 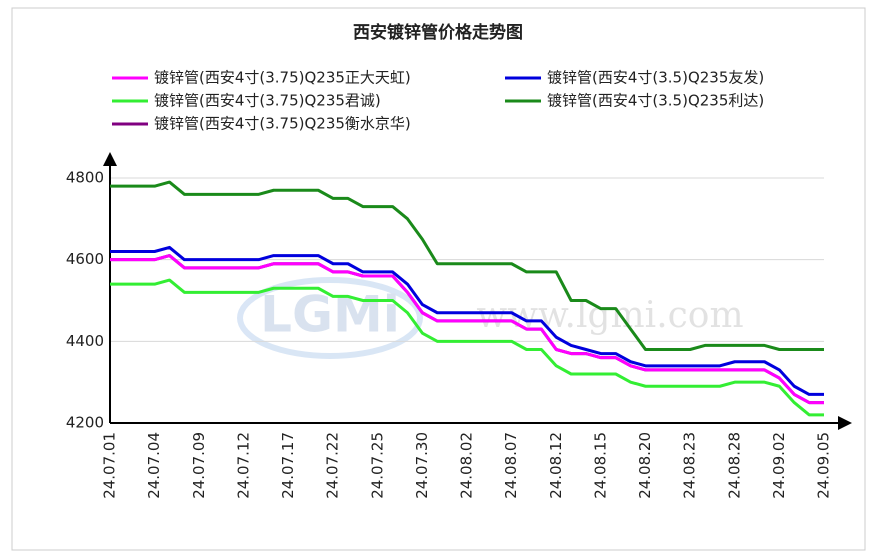 What do you see at coordinates (845, 423) in the screenshot?
I see `x-axis-arrow` at bounding box center [845, 423].